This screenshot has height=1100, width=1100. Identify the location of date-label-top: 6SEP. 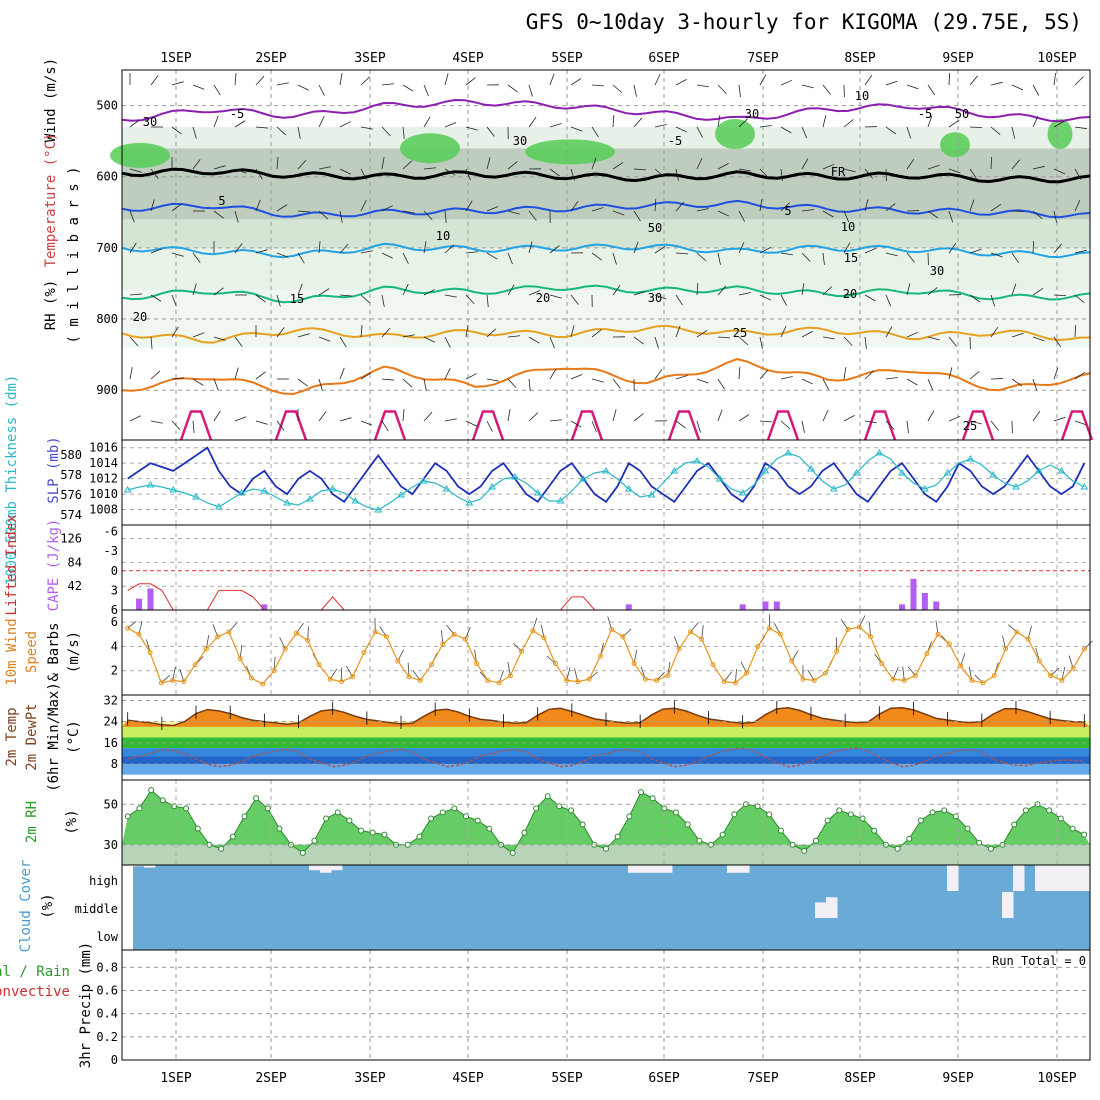
(663, 58).